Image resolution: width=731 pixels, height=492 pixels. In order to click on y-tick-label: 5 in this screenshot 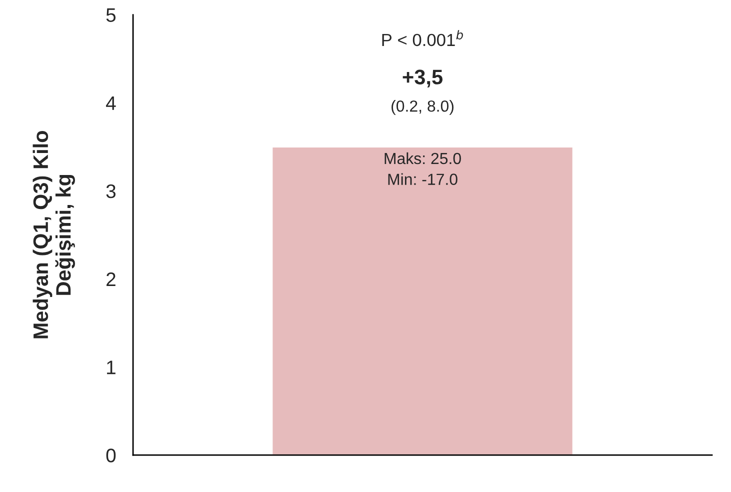, I will do `click(111, 15)`.